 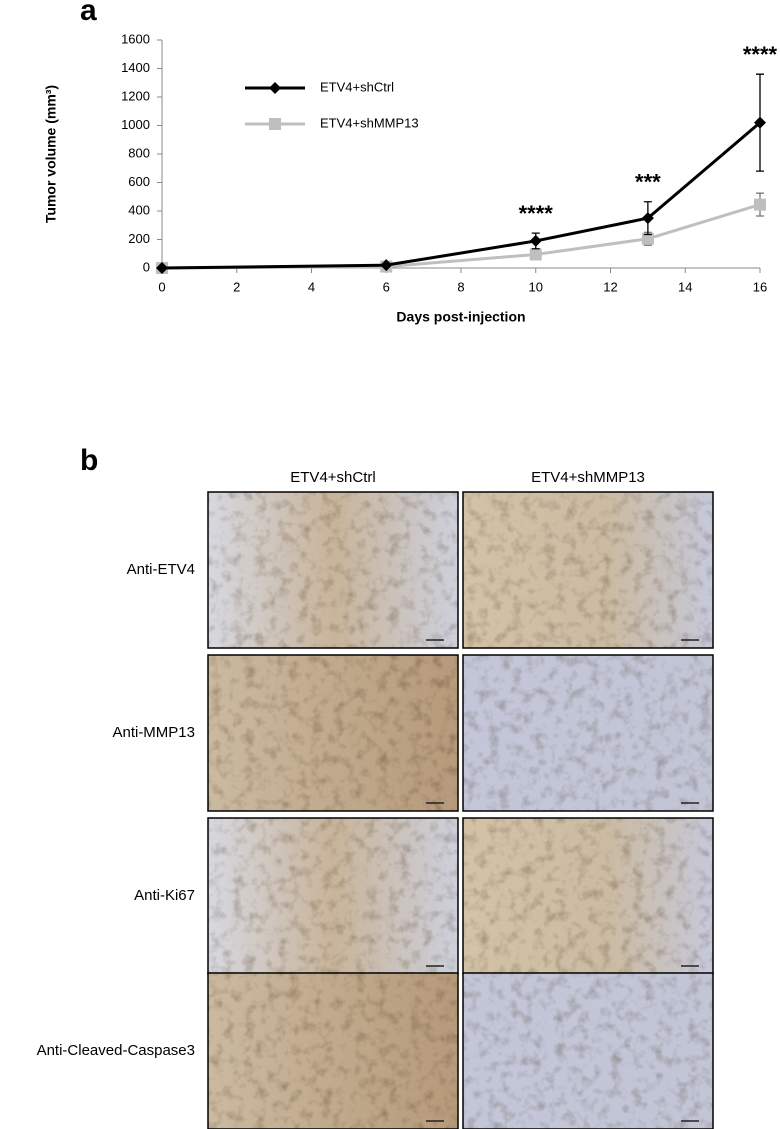 What do you see at coordinates (610, 286) in the screenshot?
I see `x-tick-label: 12` at bounding box center [610, 286].